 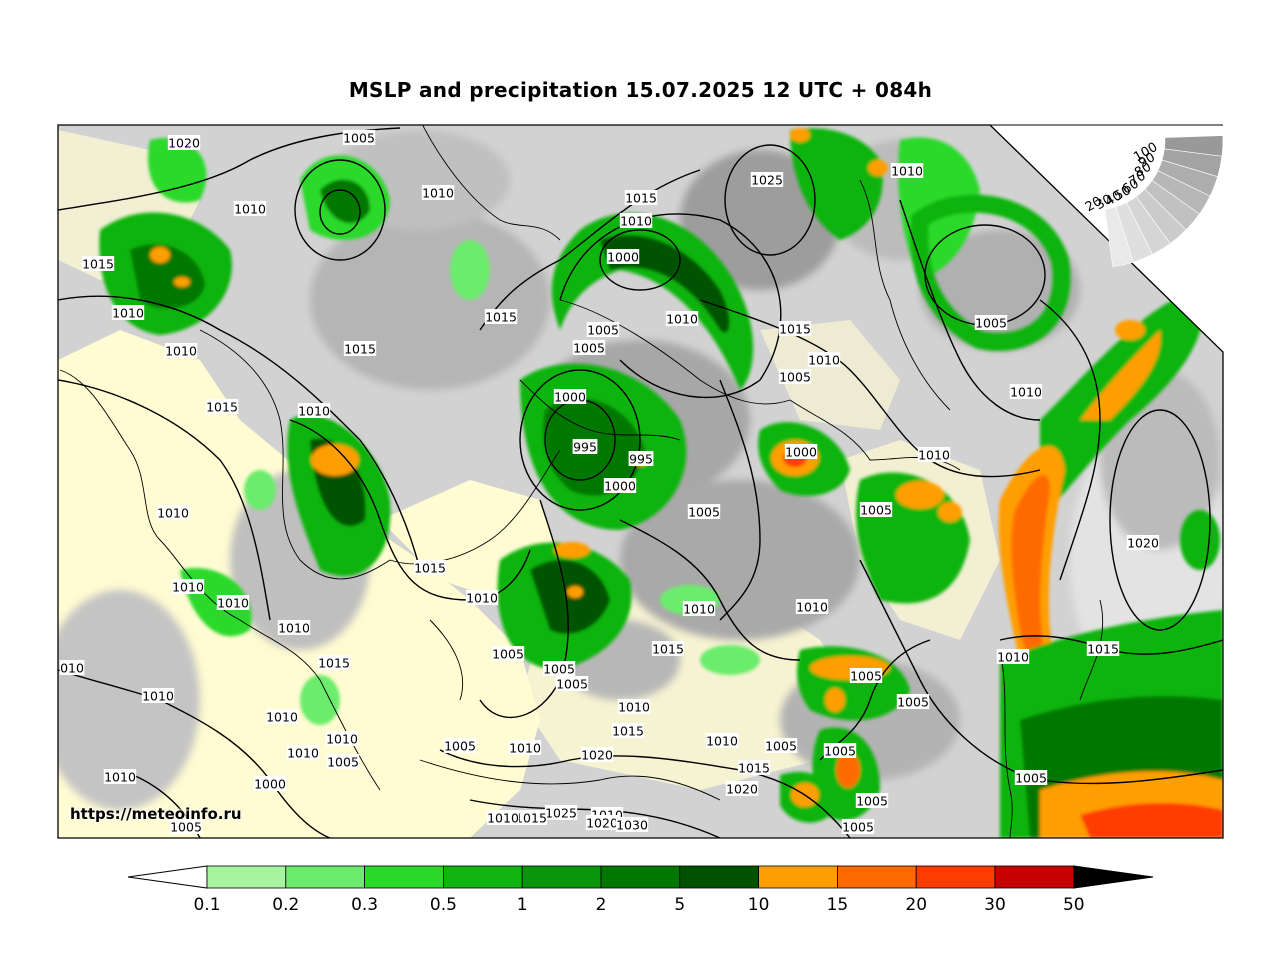 What do you see at coordinates (679, 905) in the screenshot?
I see `colorbar-tick-label: 5` at bounding box center [679, 905].